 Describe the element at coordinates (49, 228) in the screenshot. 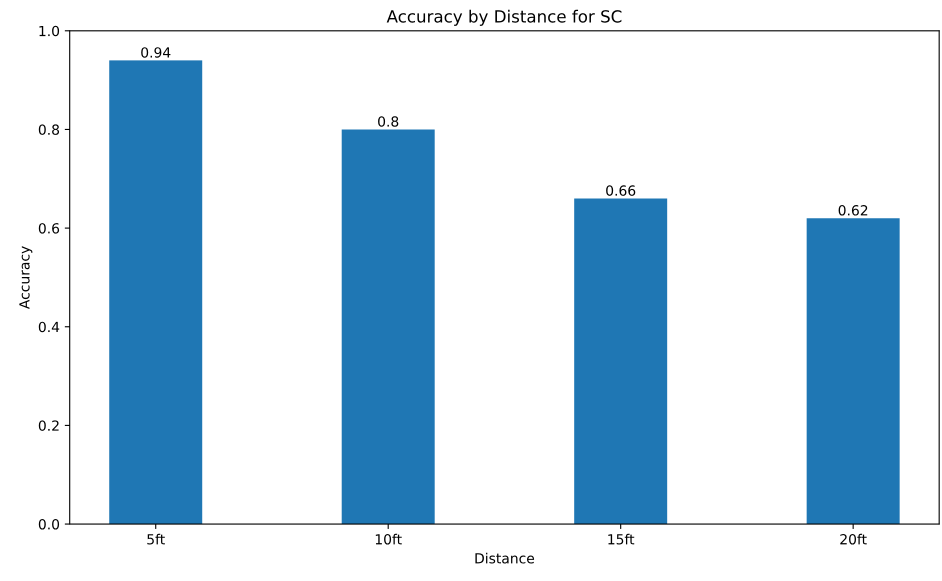

I see `y-tick-label: 0.6` at that location.